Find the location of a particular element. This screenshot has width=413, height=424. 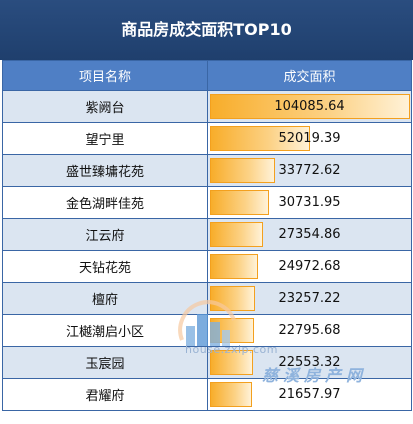

area-value-label: 30731.95 is located at coordinates (309, 202).